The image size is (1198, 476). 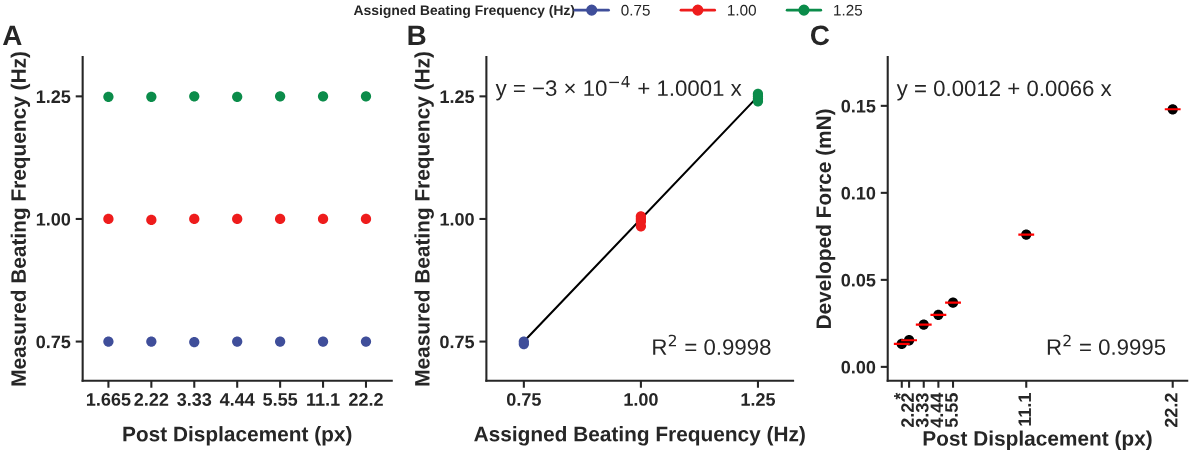 What do you see at coordinates (12, 35) in the screenshot?
I see `chart-title: A` at bounding box center [12, 35].